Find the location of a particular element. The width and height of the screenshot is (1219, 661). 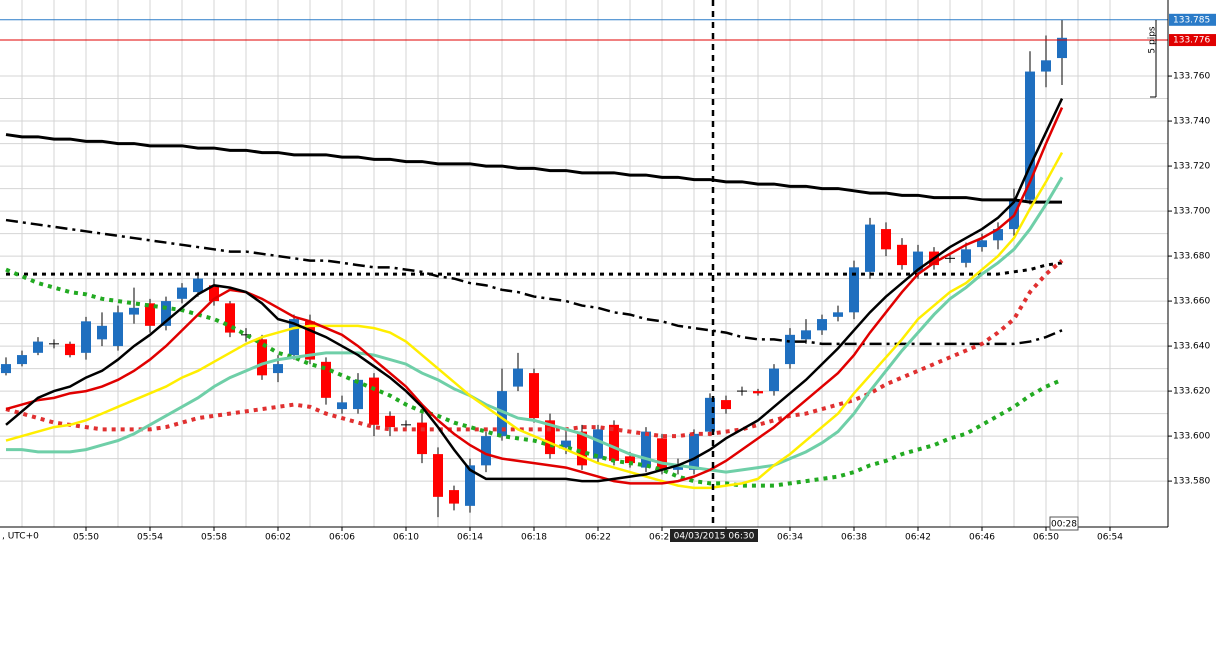

x-tick-label: 06:26 is located at coordinates (662, 538).